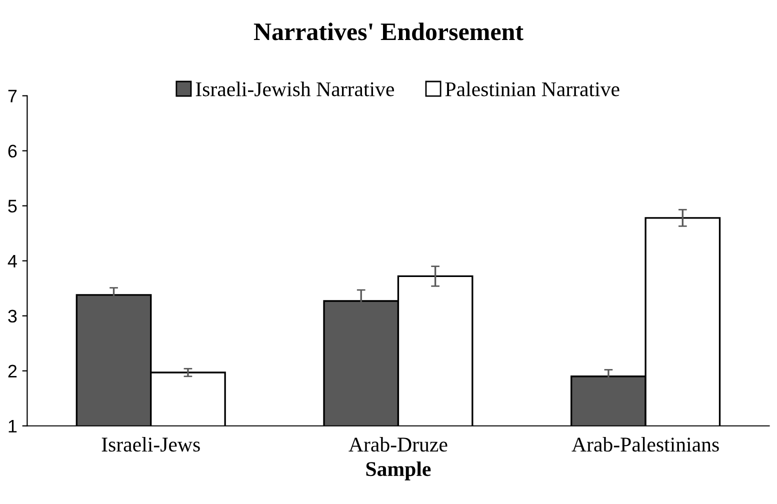 This screenshot has height=504, width=777. Describe the element at coordinates (12, 426) in the screenshot. I see `y-tick-label: 1` at that location.